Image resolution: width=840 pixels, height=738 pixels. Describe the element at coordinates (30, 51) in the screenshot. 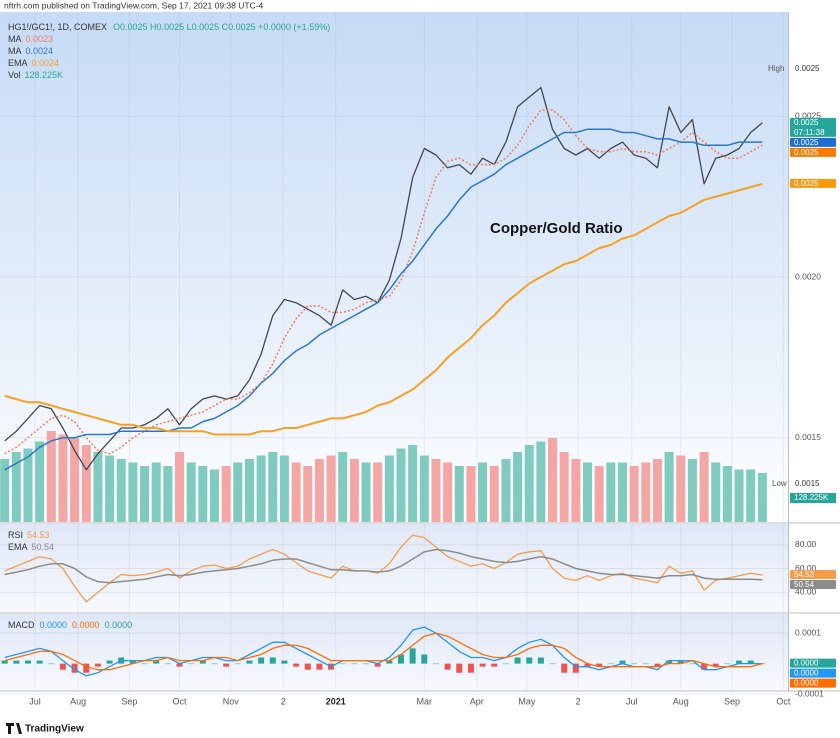

I see `legend-entry: MA 0.0024` at that location.